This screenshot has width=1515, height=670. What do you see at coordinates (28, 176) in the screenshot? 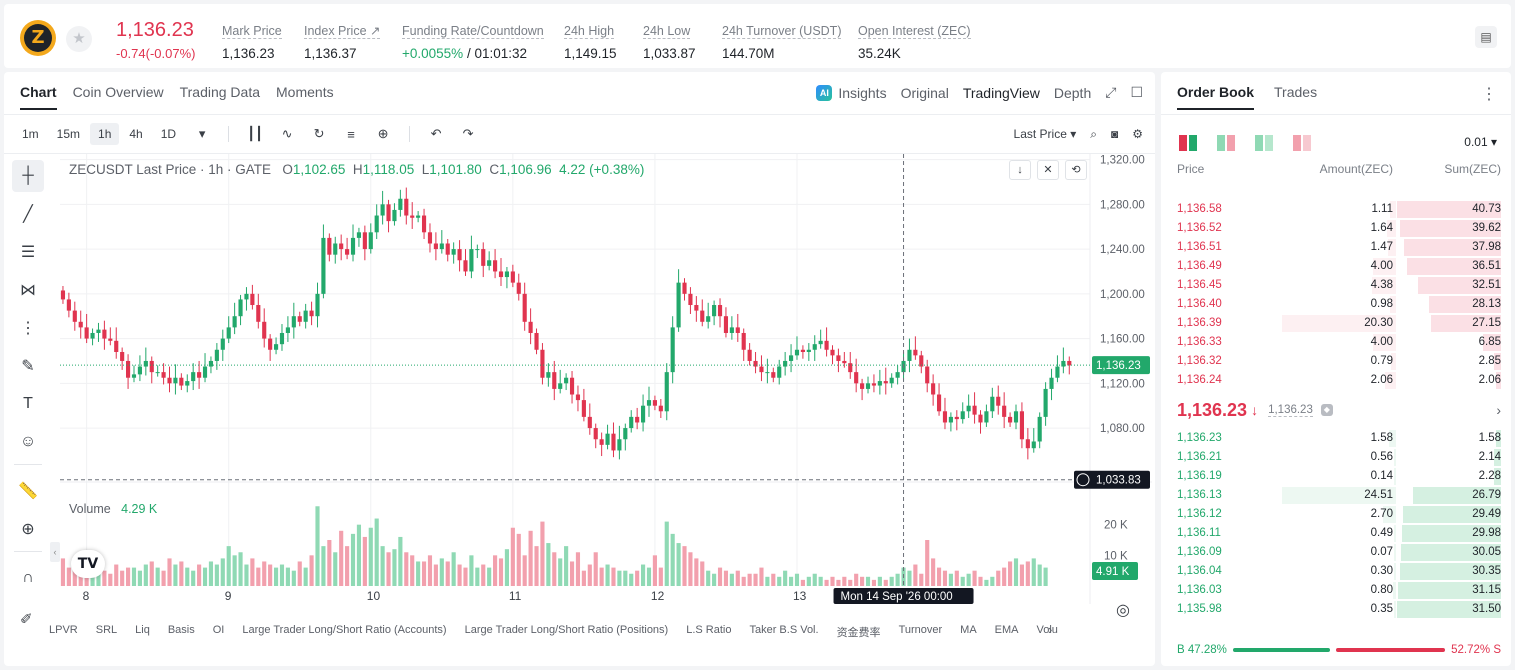
I see `crosshair-icon: ┼` at bounding box center [28, 176].